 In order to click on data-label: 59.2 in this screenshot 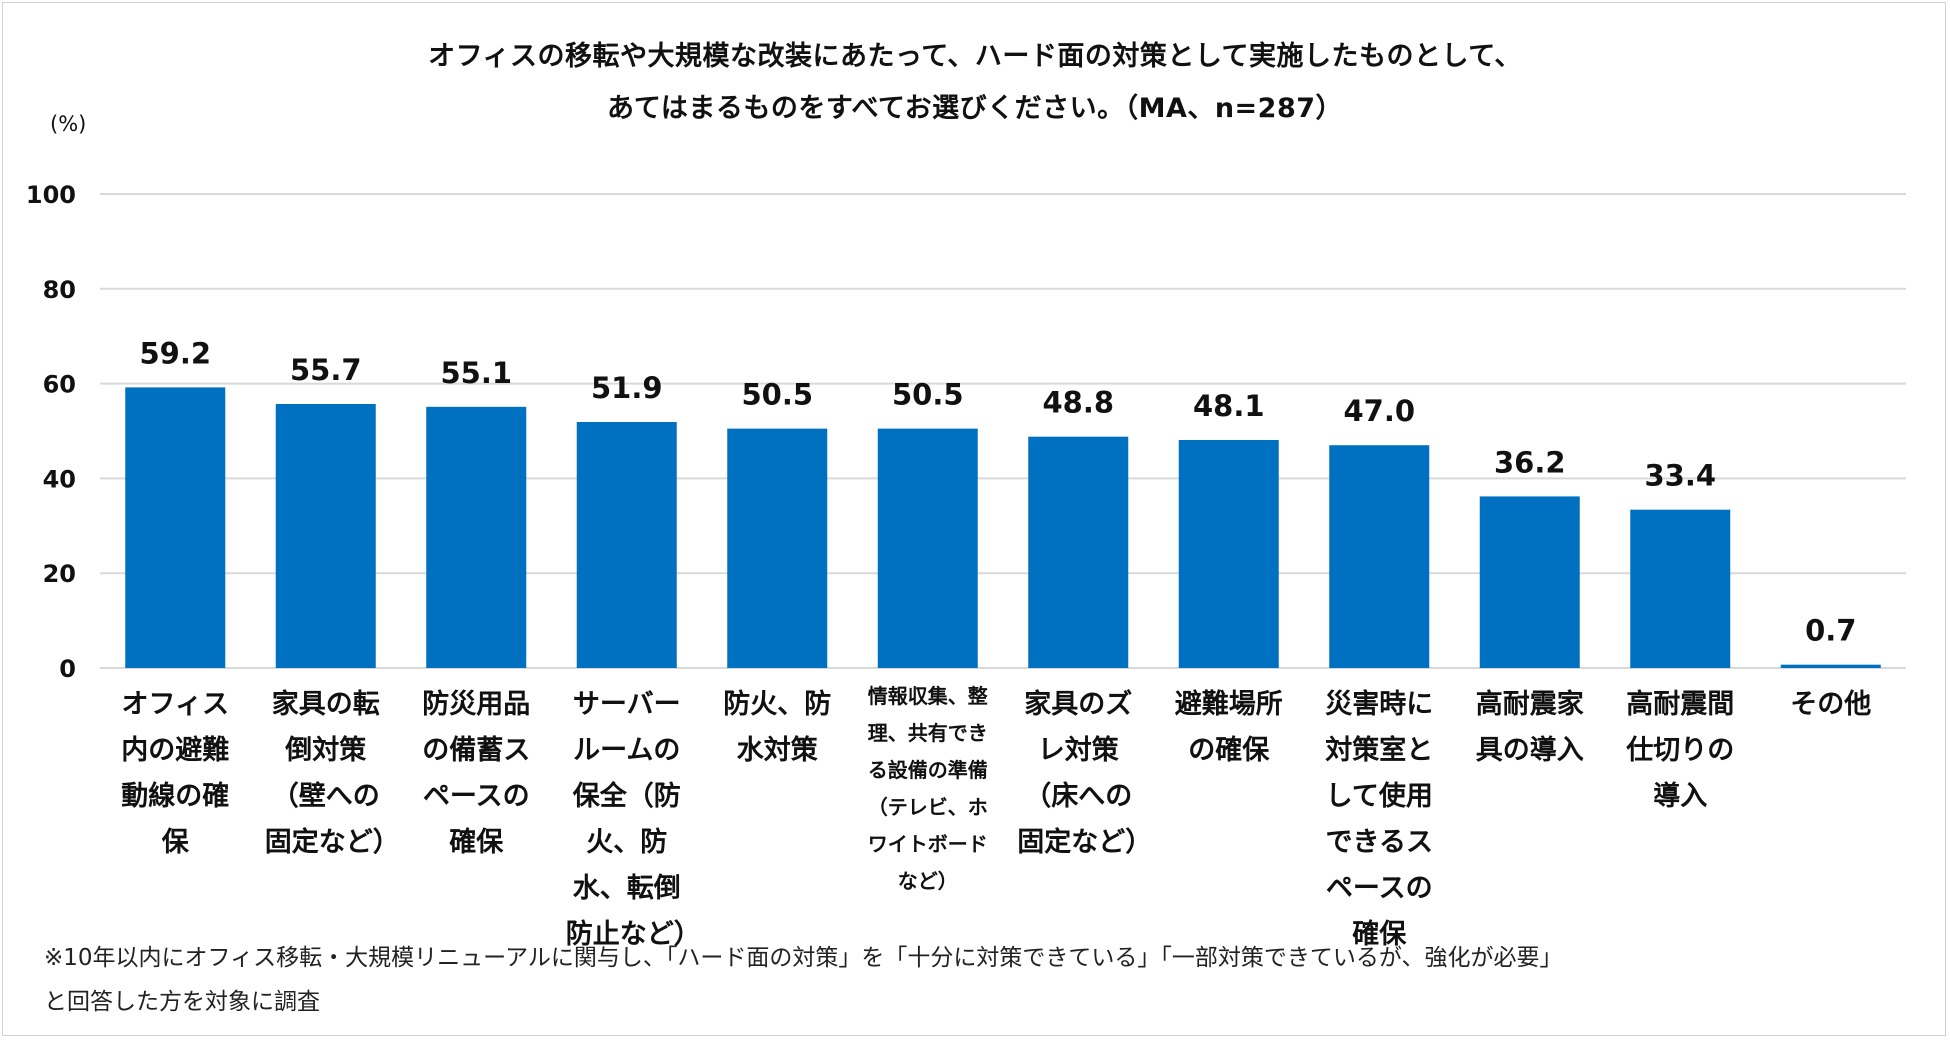, I will do `click(175, 353)`.